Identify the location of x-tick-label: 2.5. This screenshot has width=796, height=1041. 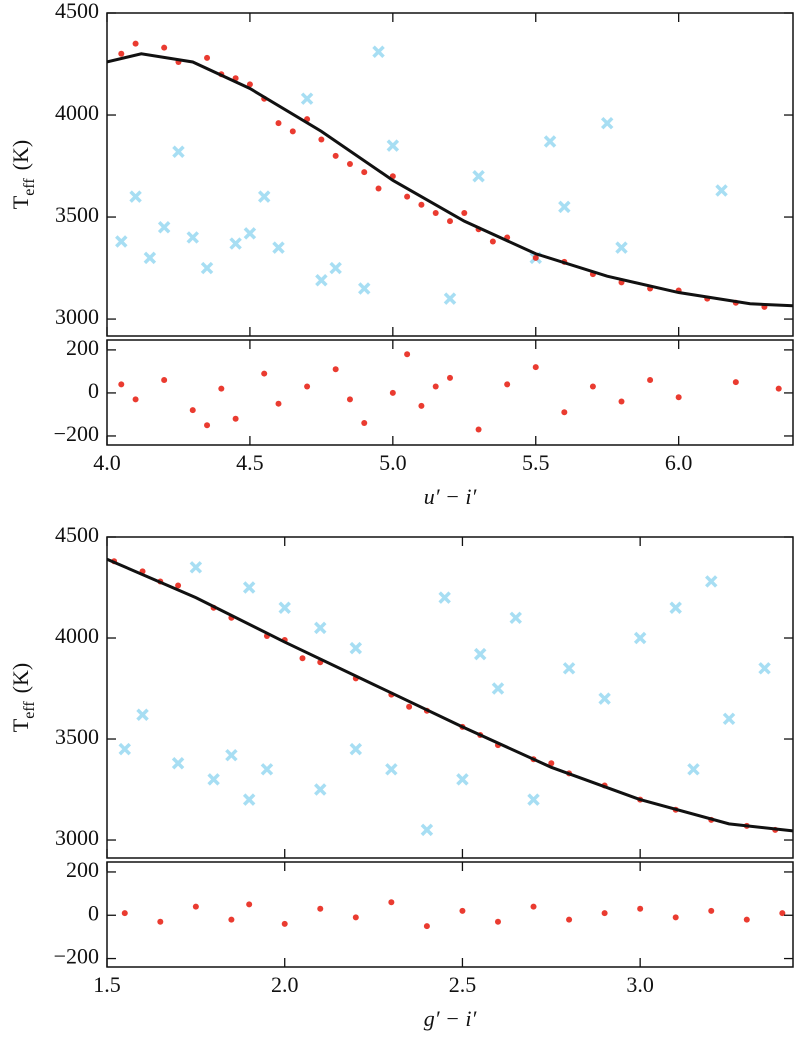
(463, 984).